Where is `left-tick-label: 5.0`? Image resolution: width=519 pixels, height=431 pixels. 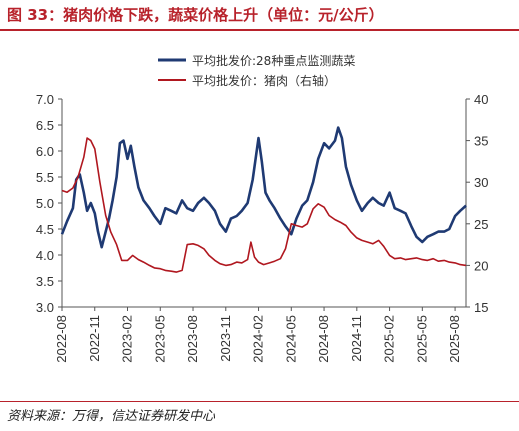 left-tick-label: 5.0 is located at coordinates (45, 203).